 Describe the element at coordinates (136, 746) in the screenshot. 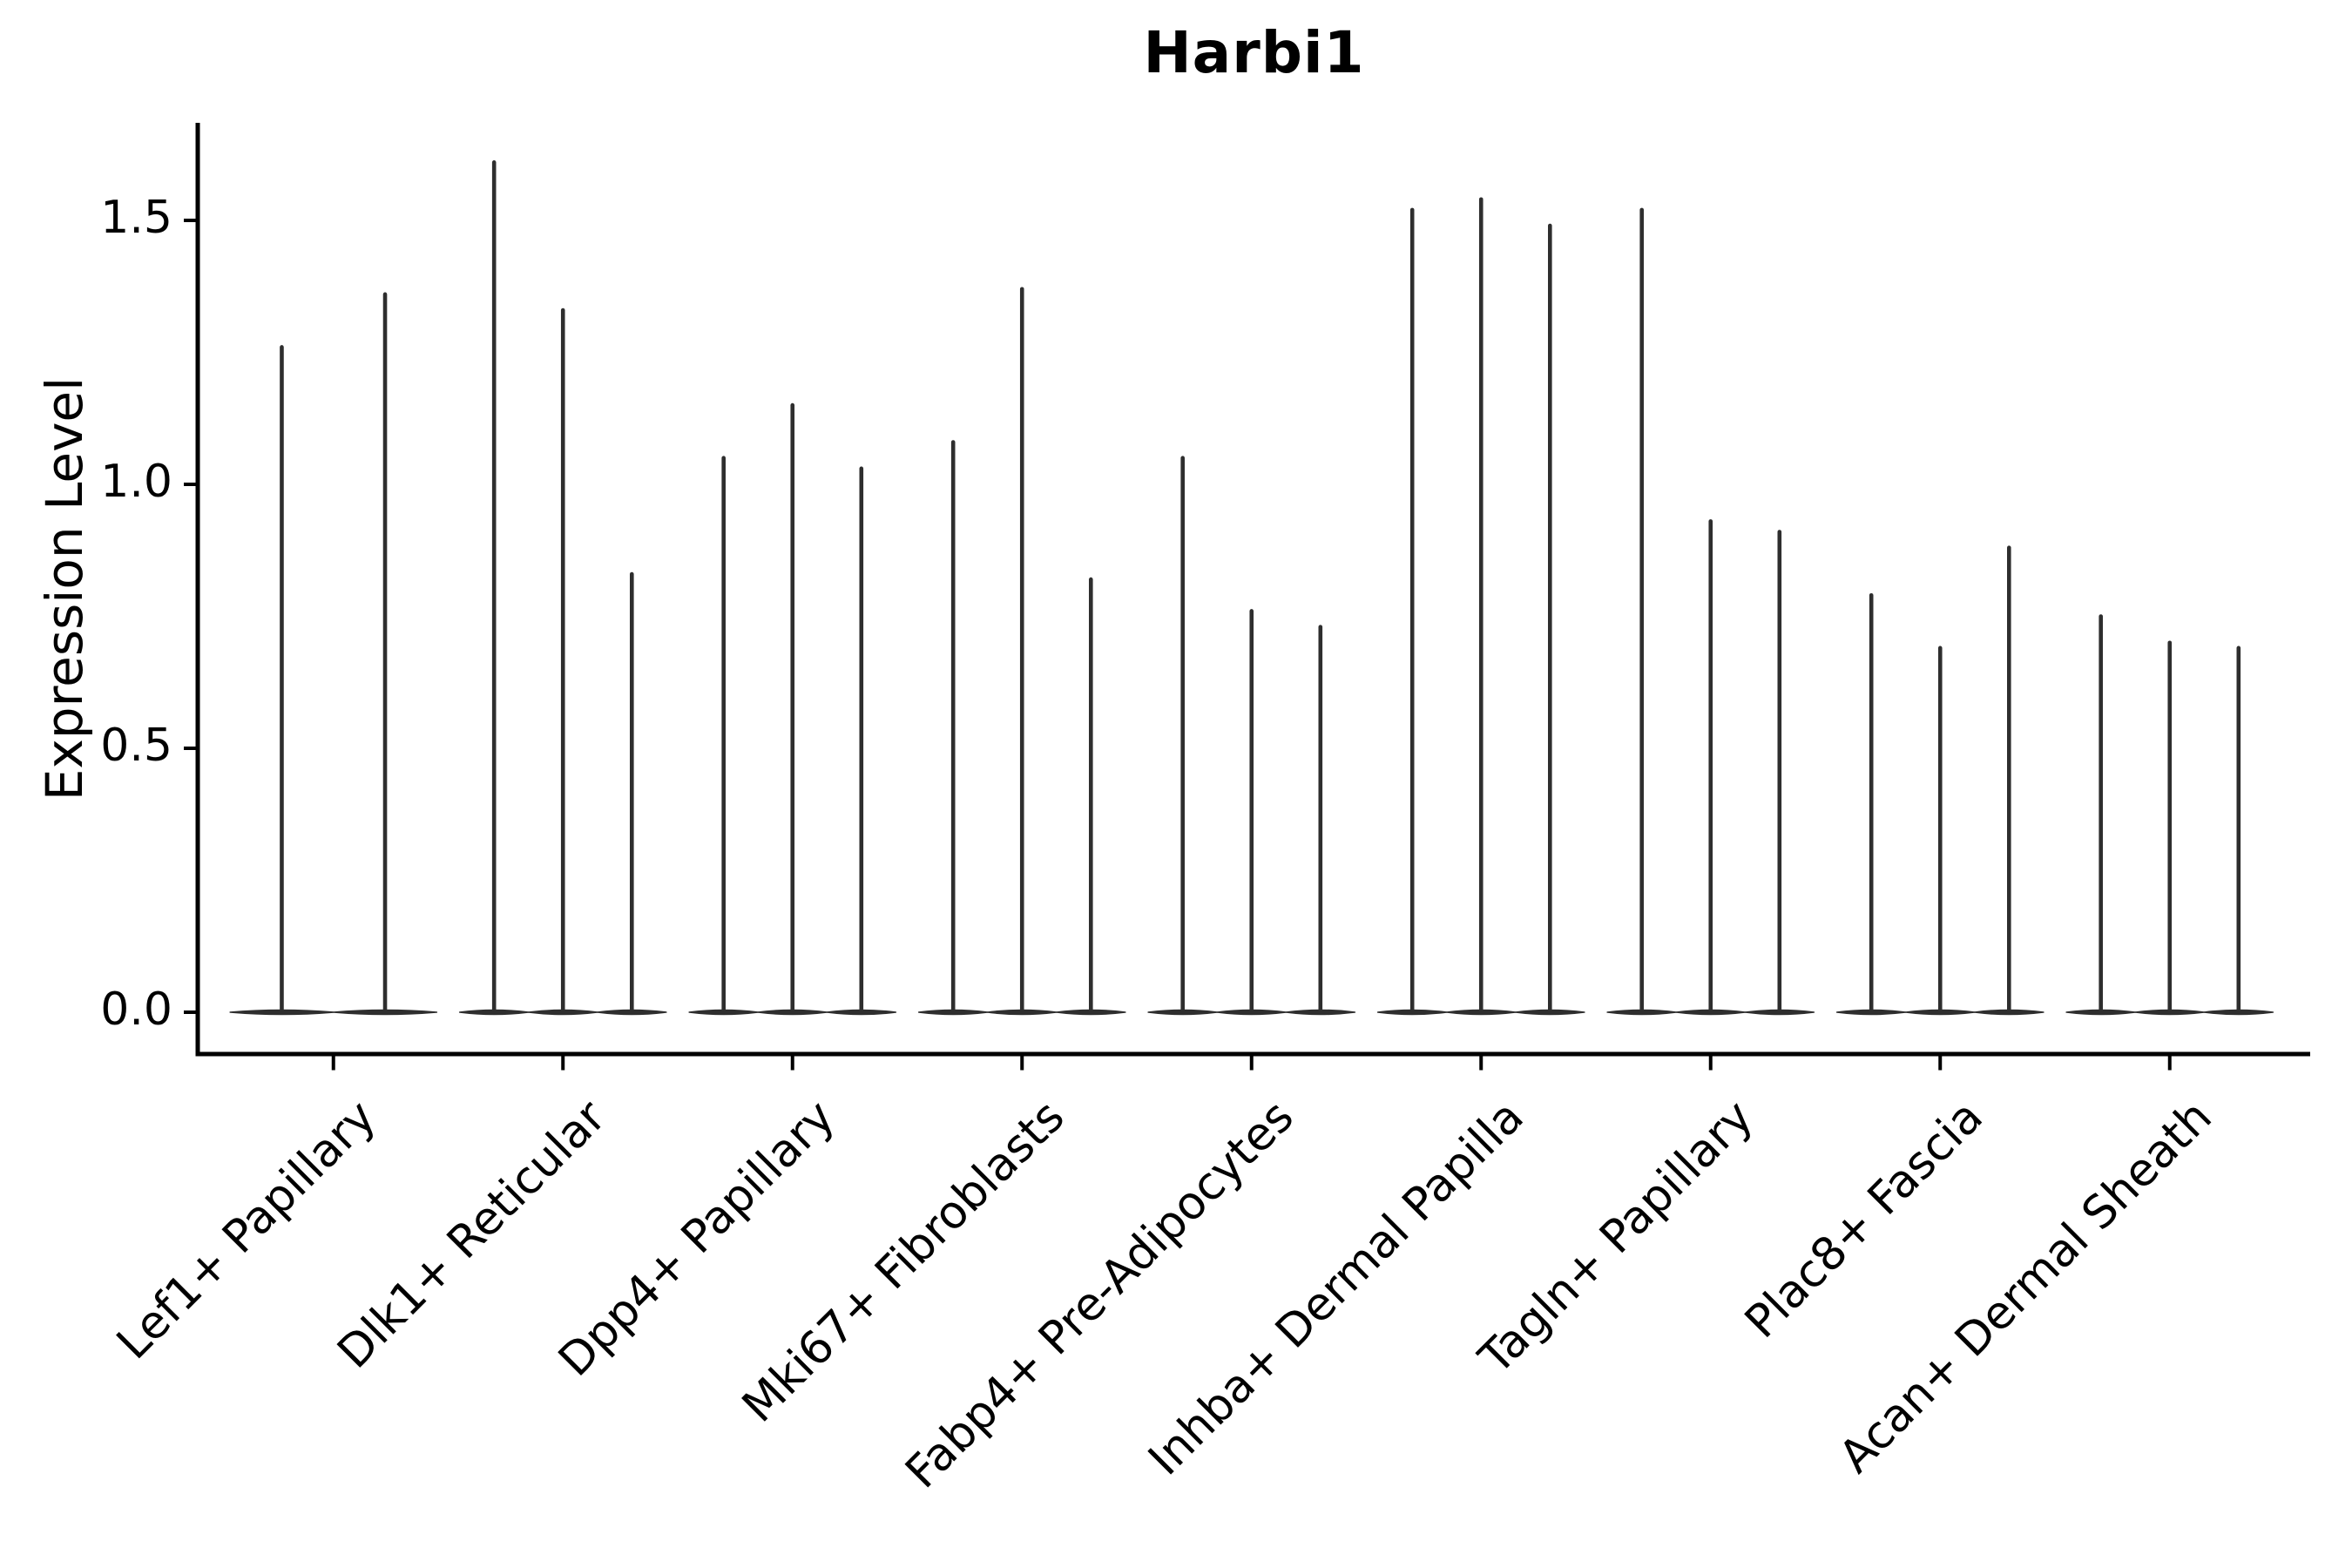

I see `y-tick-label: 0.5` at that location.